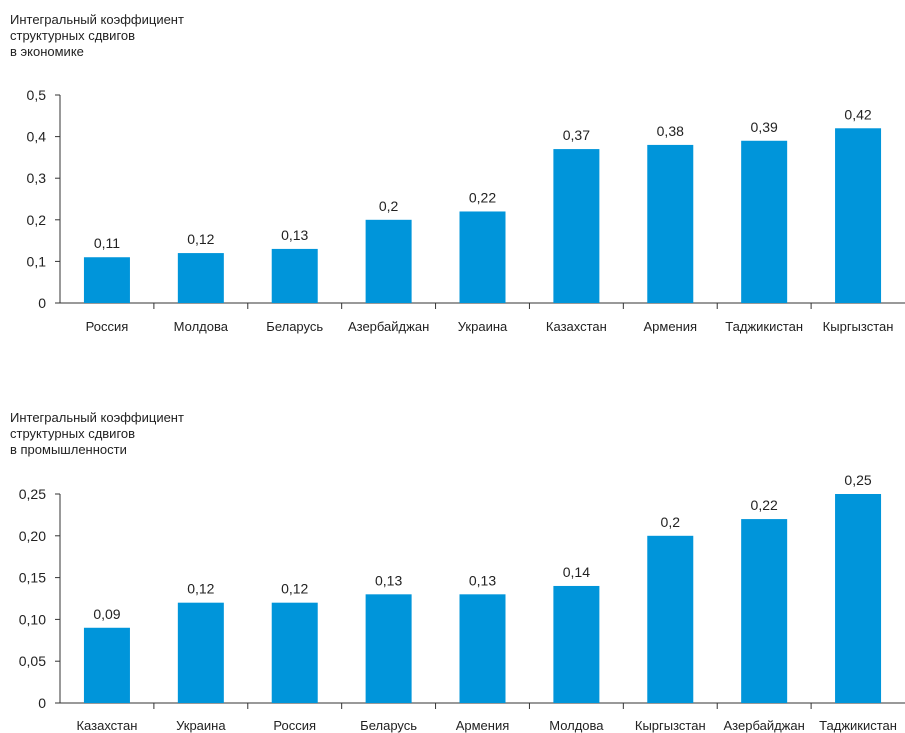 The height and width of the screenshot is (733, 905). I want to click on y-tick-label: 0,5, so click(37, 95).